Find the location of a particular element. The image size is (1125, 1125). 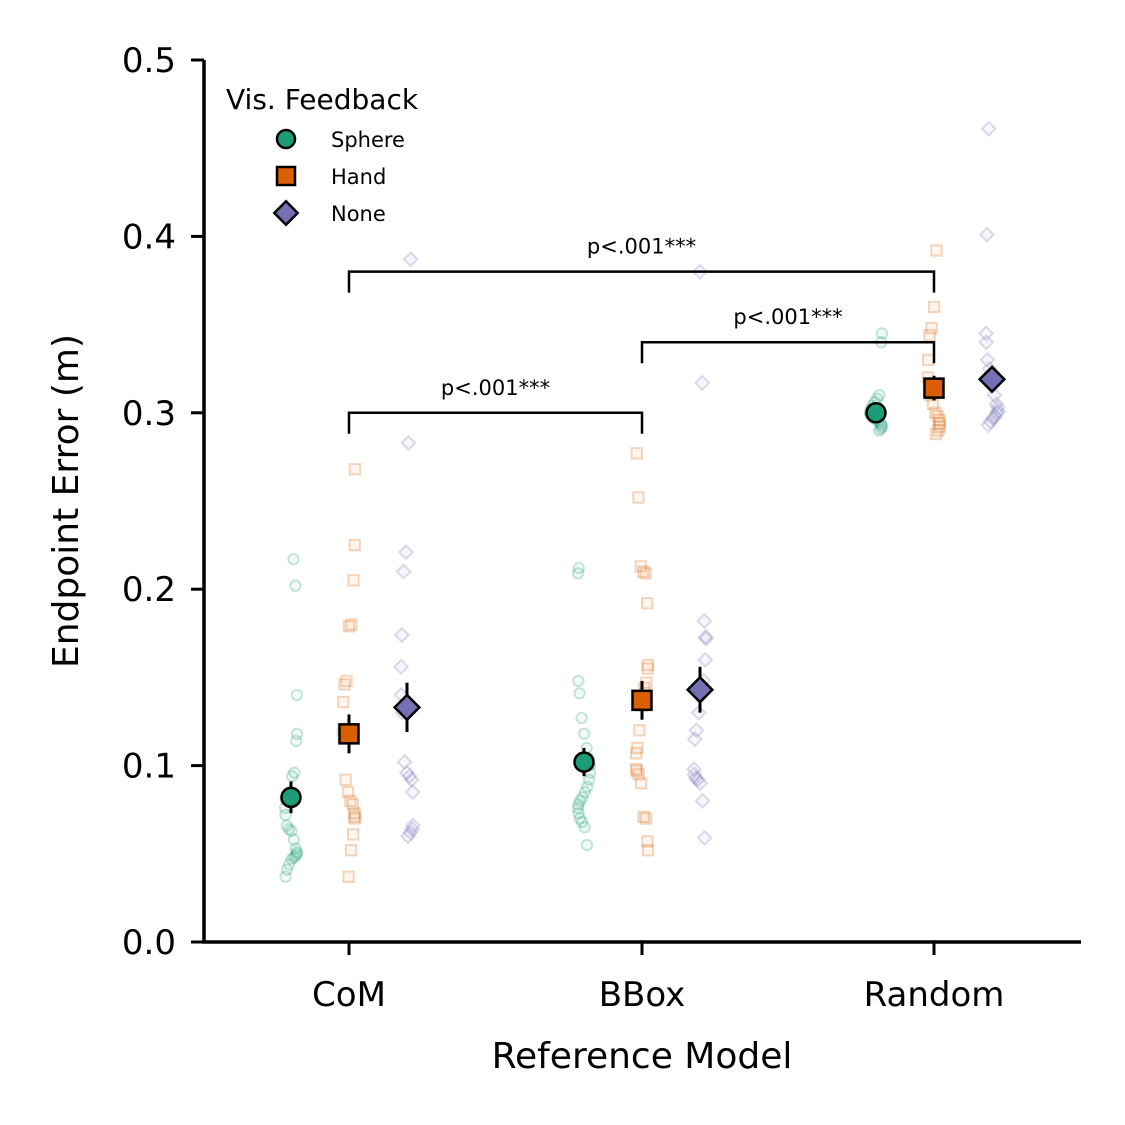

x-tick-label-random: Random is located at coordinates (934, 995).